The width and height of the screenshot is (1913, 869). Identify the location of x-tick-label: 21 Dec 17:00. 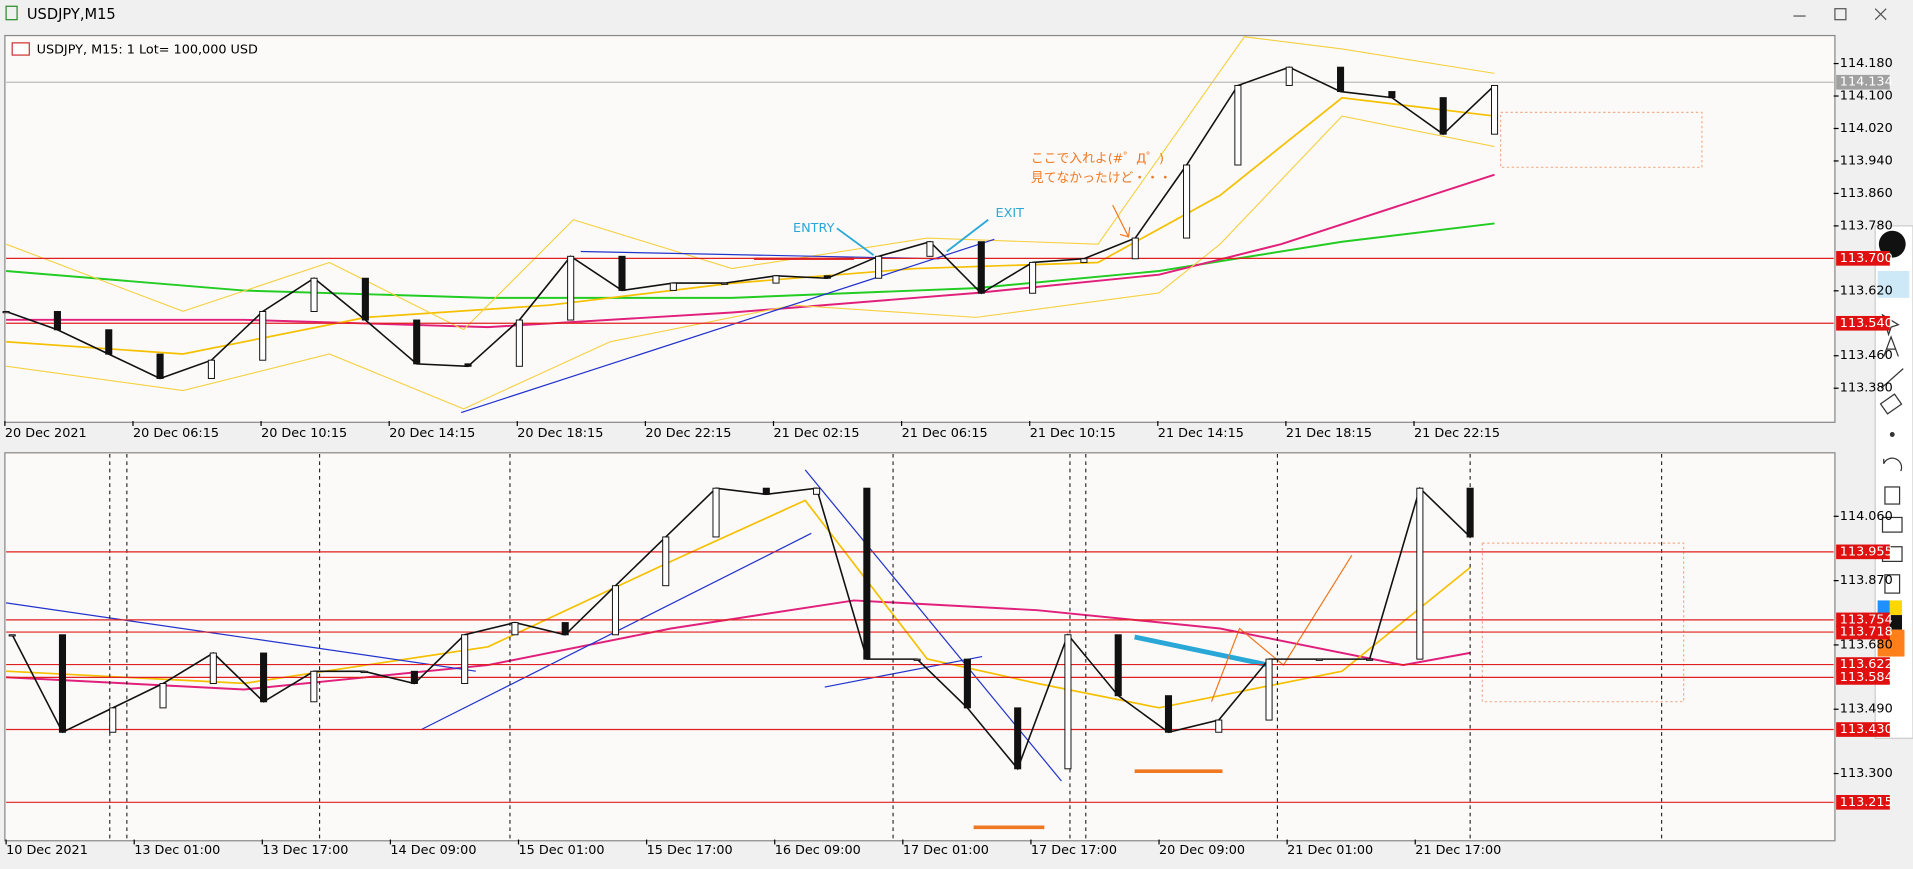
(1458, 850).